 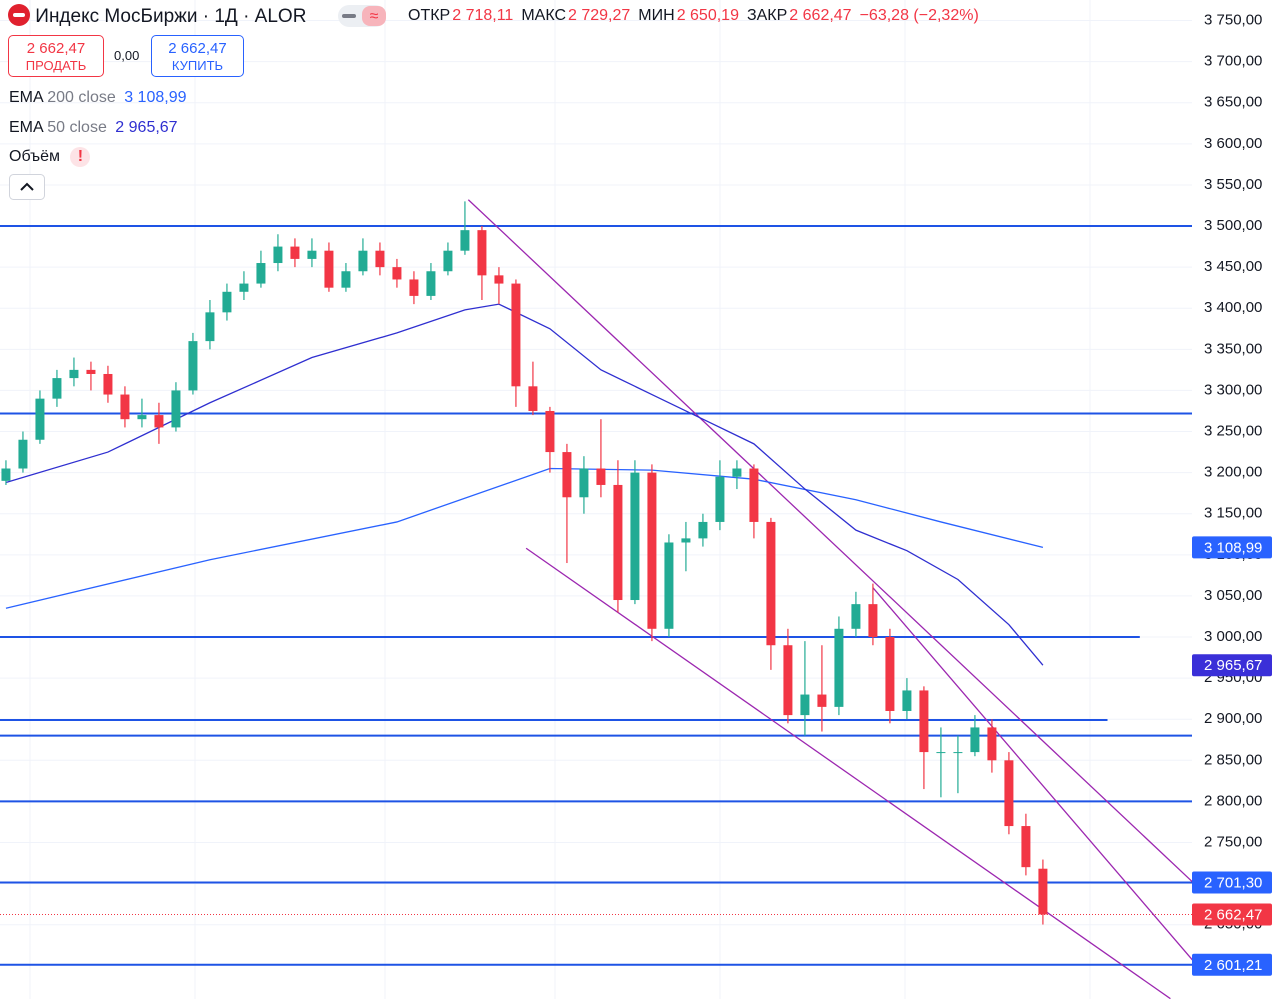 I want to click on ohlc-value: 2 718,11, so click(x=483, y=15).